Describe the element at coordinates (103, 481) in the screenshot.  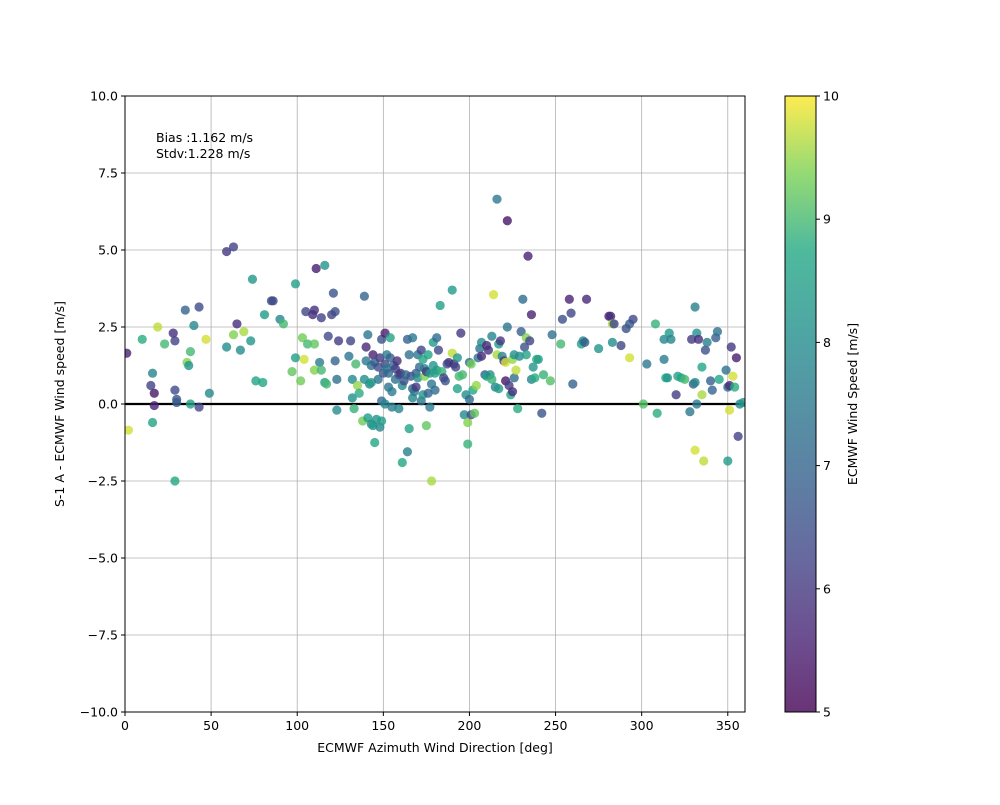
I see `y-tick-label: −2.5` at that location.